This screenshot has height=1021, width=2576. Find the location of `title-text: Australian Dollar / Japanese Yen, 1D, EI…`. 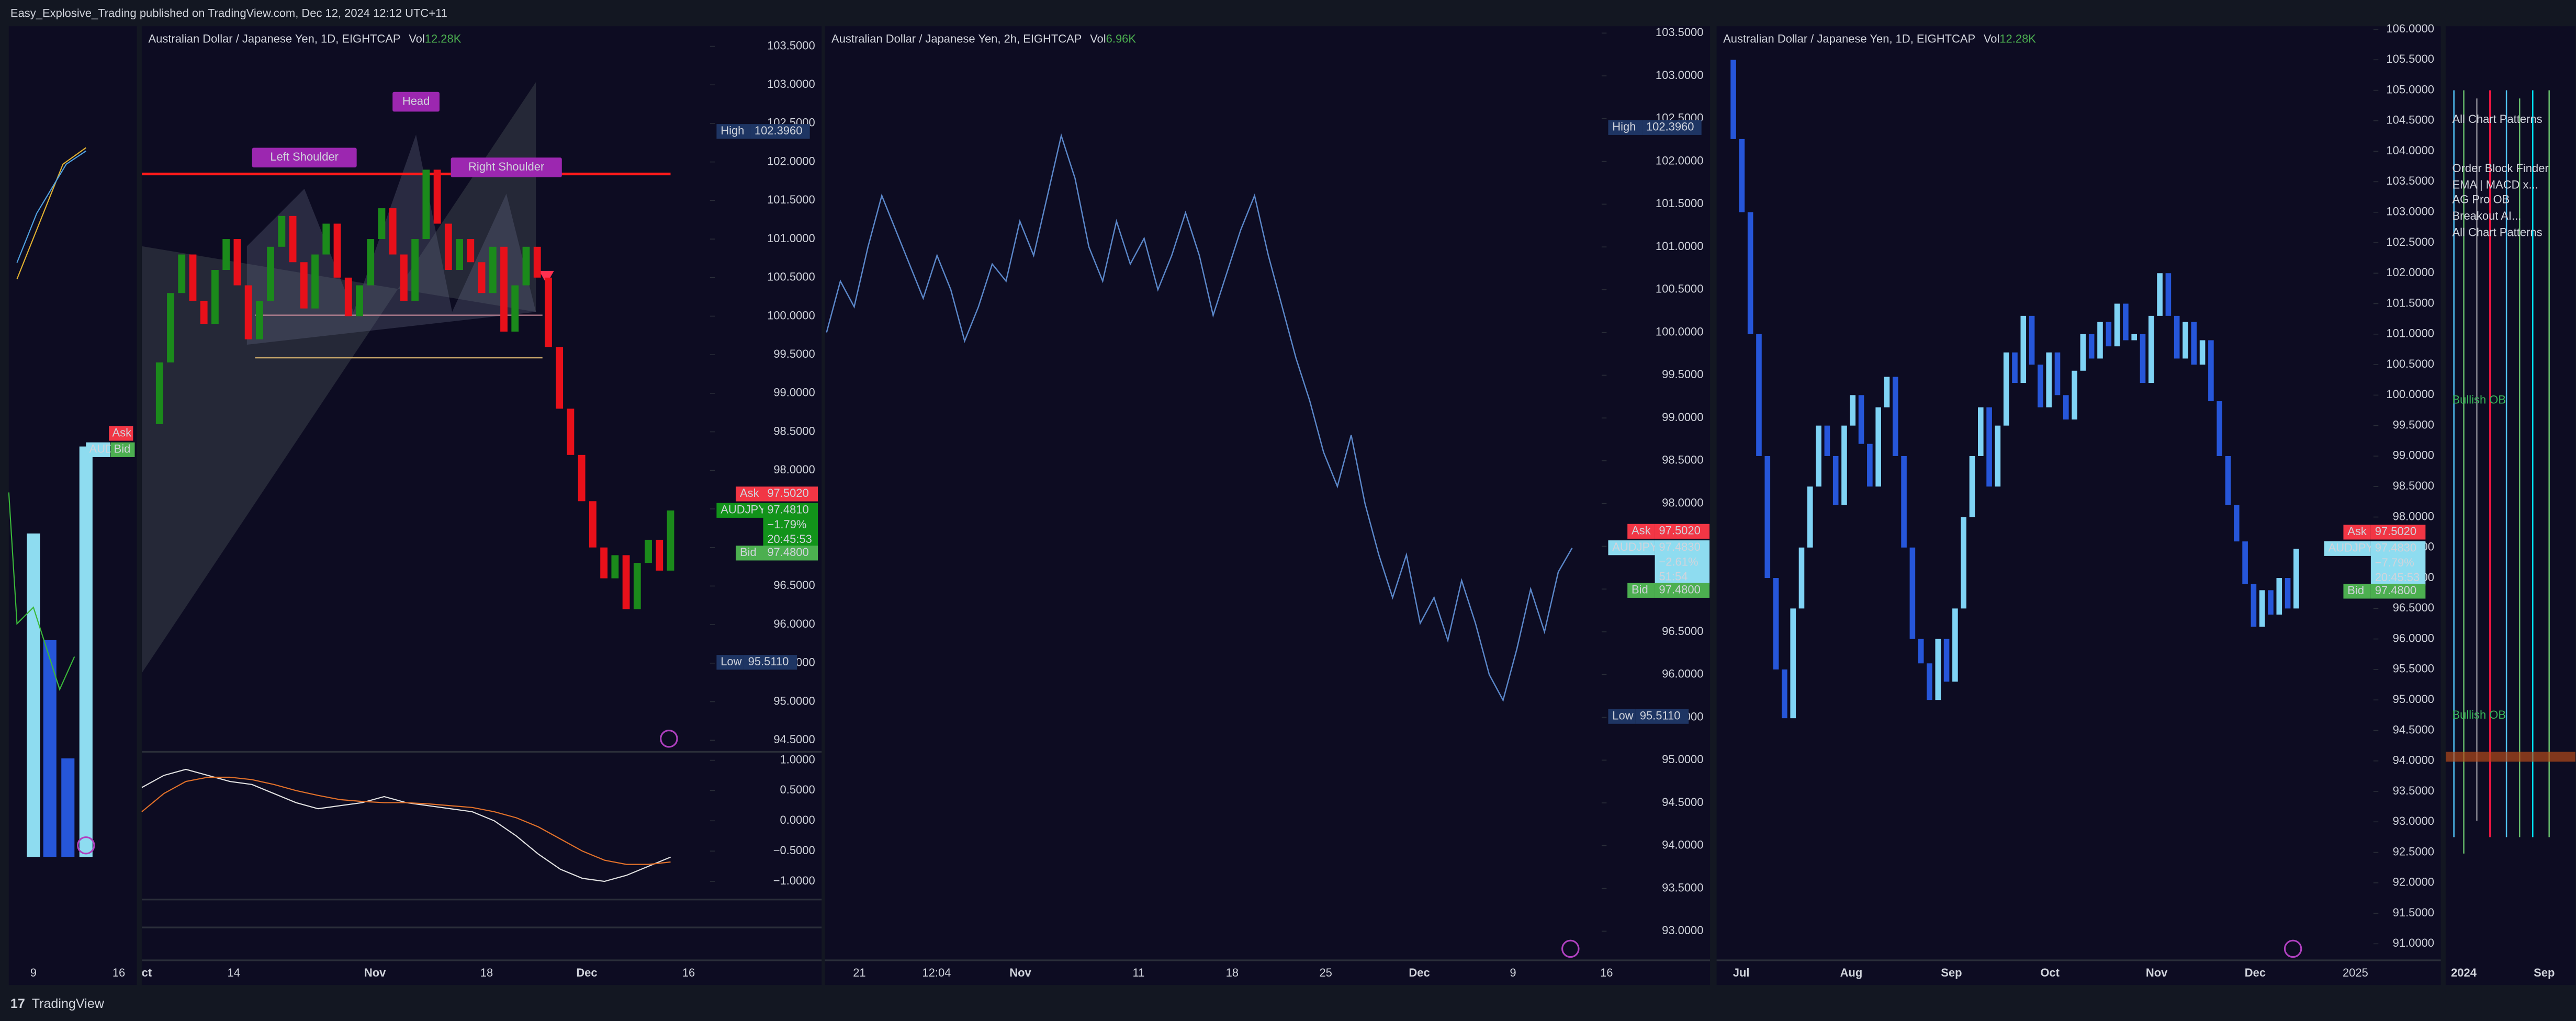

title-text: Australian Dollar / Japanese Yen, 1D, EI… is located at coordinates (1849, 38).